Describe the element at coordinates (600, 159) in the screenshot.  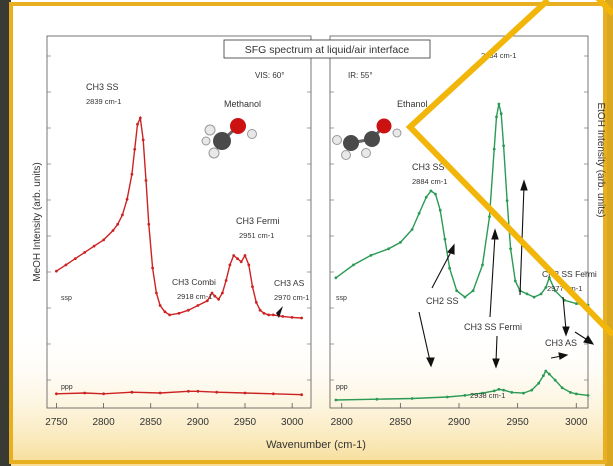
I see `y-axis-label-right: EtOH Intensity (arb. units)` at that location.